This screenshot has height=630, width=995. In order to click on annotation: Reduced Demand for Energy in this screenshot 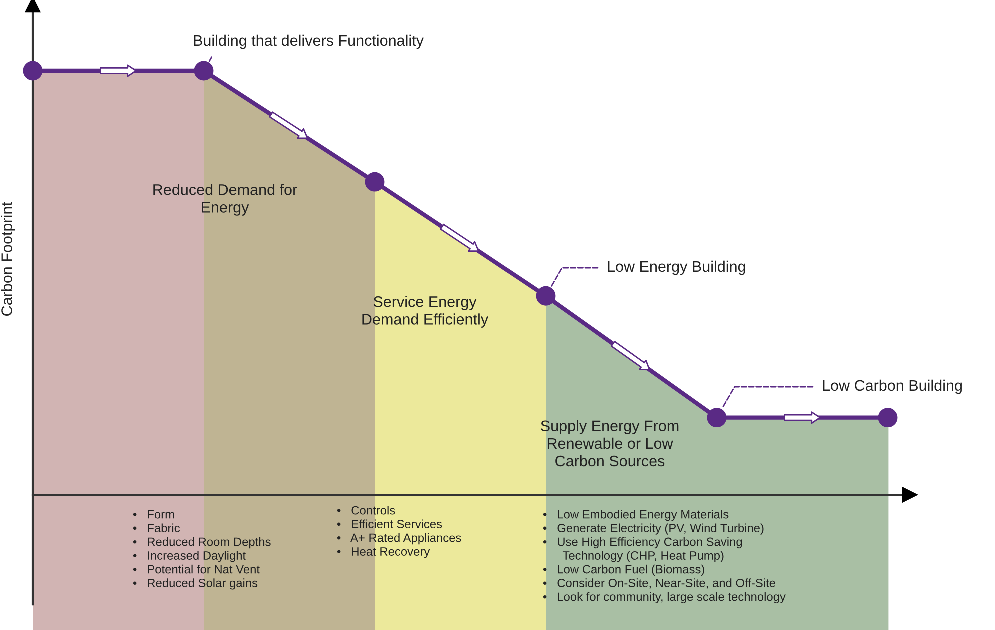, I will do `click(226, 200)`.